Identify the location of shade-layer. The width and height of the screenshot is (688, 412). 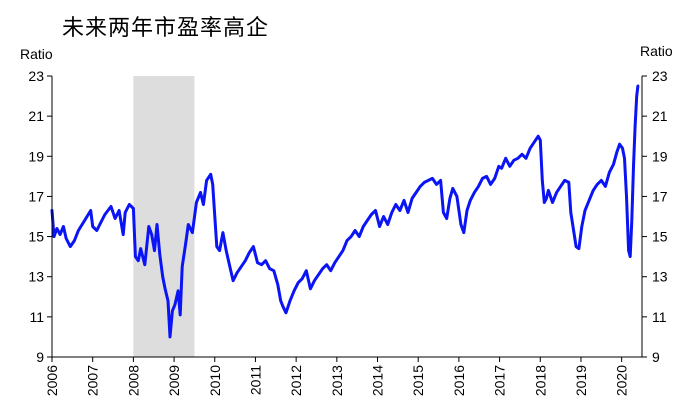
(164, 216).